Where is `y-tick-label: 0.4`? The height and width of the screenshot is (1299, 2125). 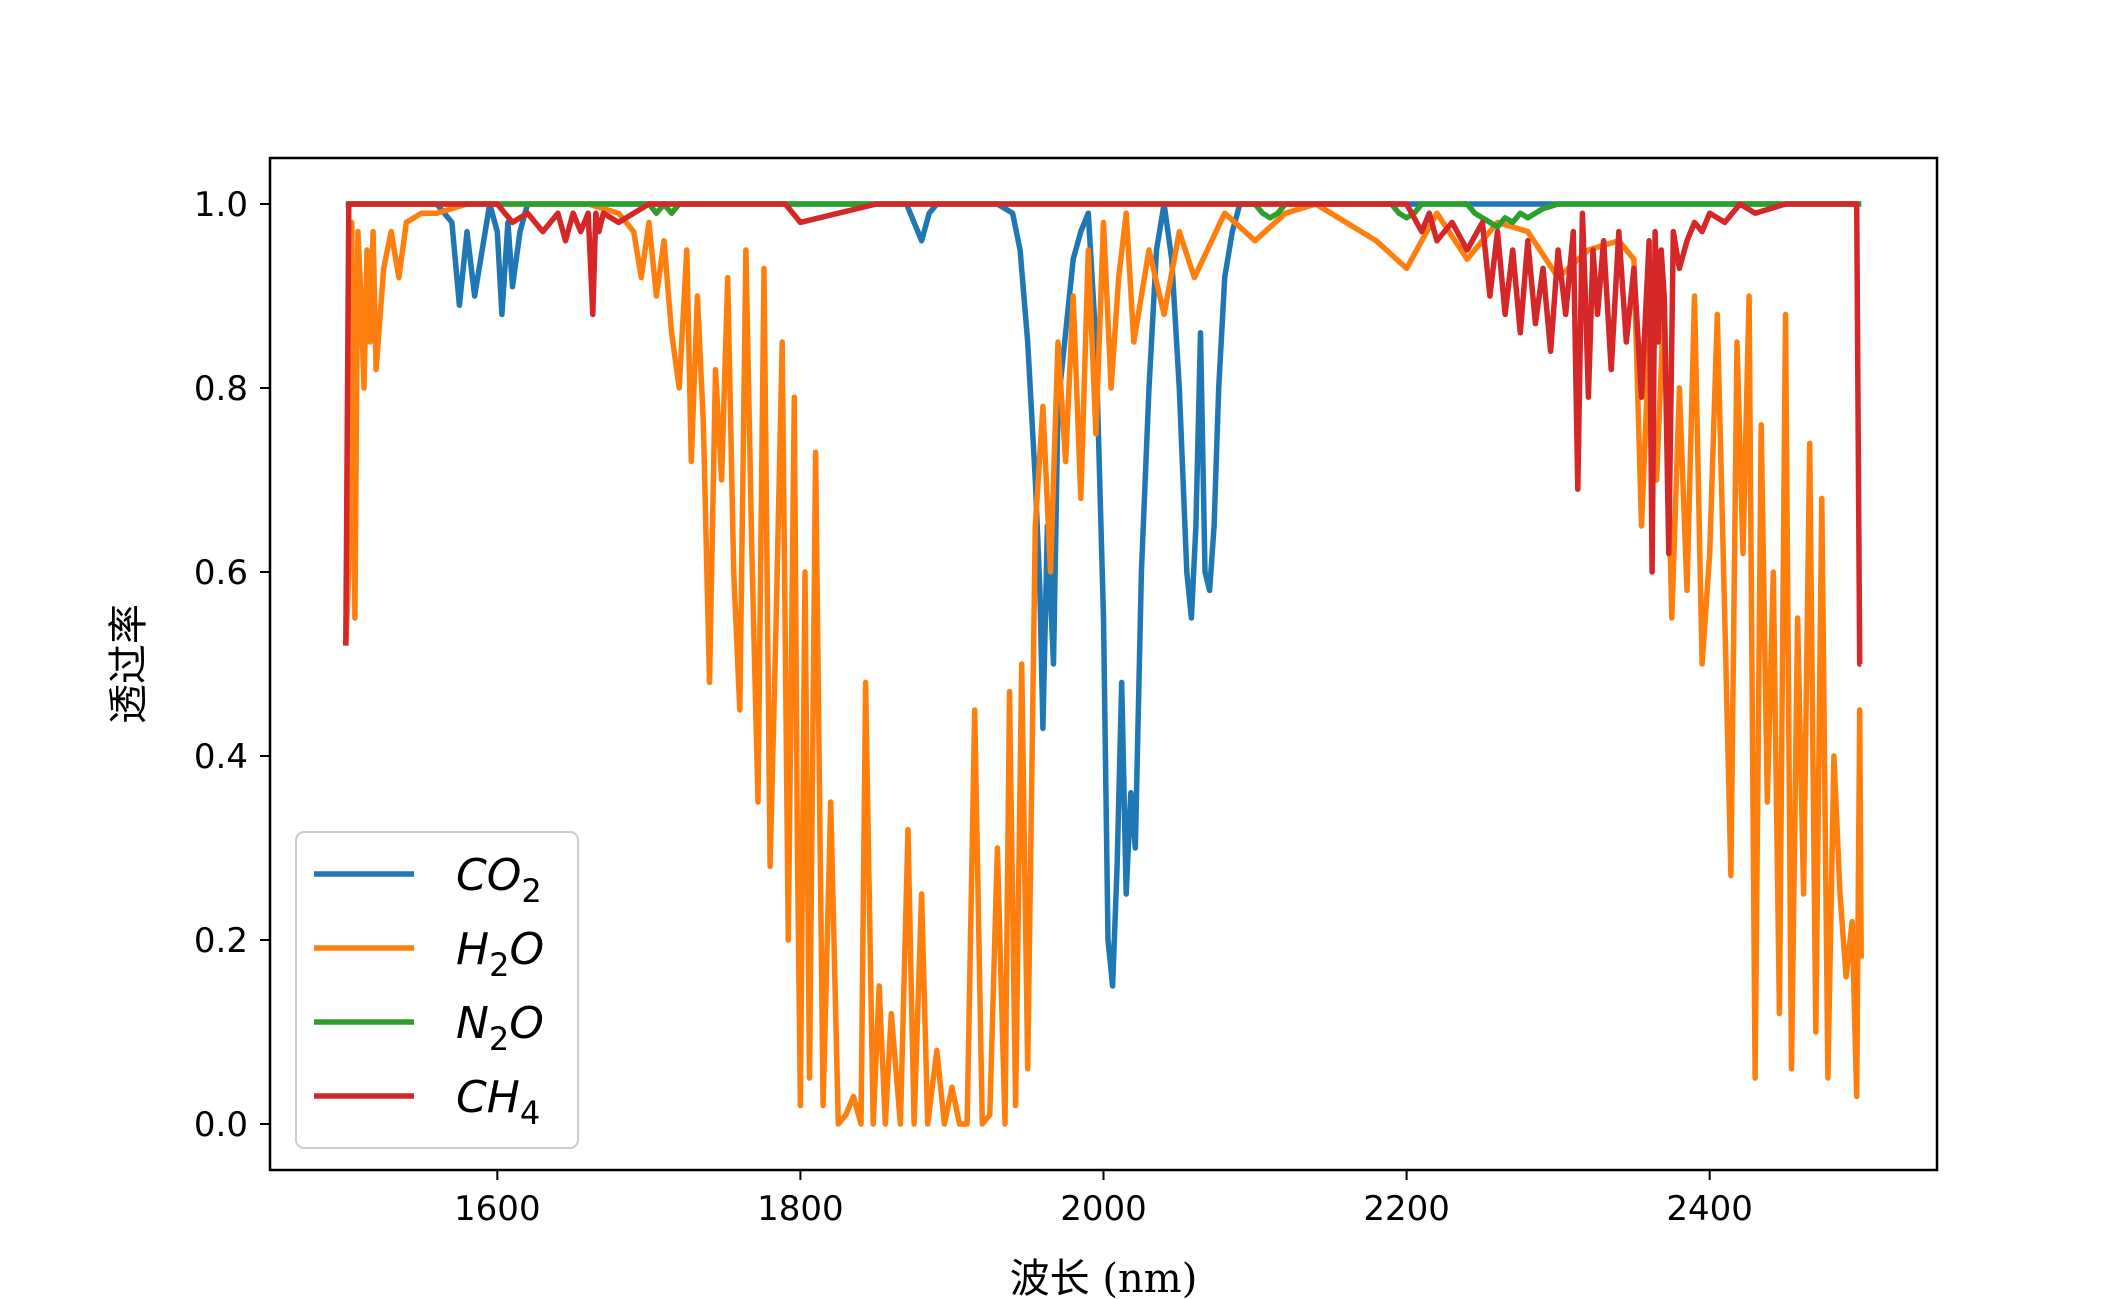
y-tick-label: 0.4 is located at coordinates (221, 757).